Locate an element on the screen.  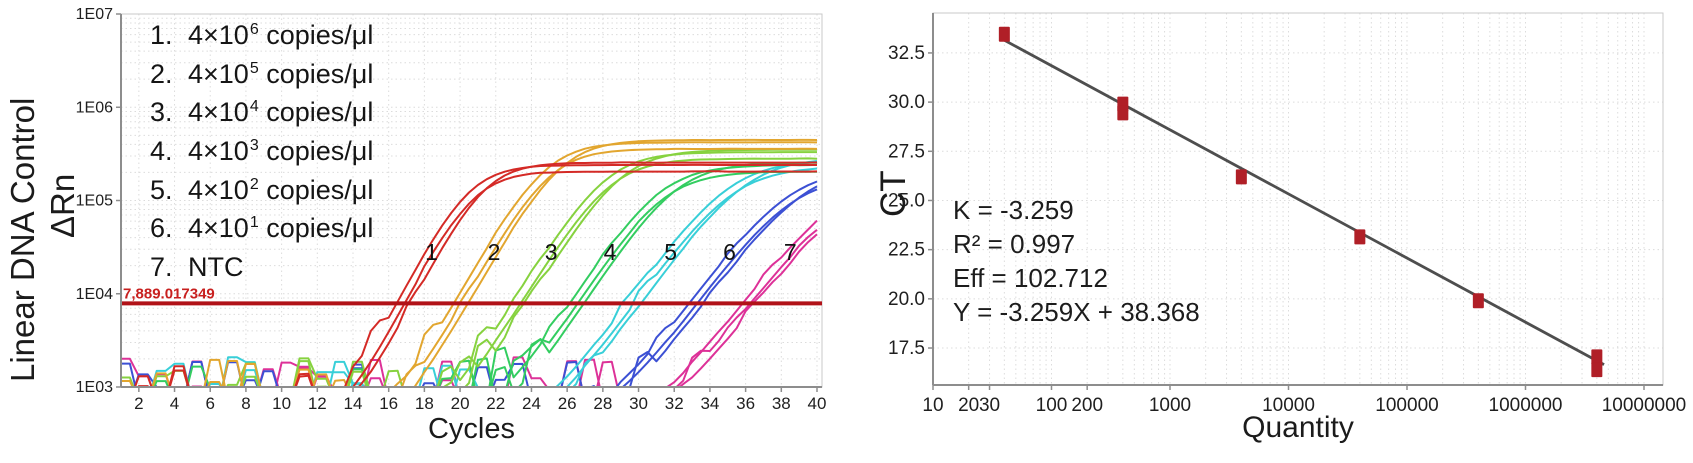
svg-text: 32.5 is located at coordinates (906, 53).